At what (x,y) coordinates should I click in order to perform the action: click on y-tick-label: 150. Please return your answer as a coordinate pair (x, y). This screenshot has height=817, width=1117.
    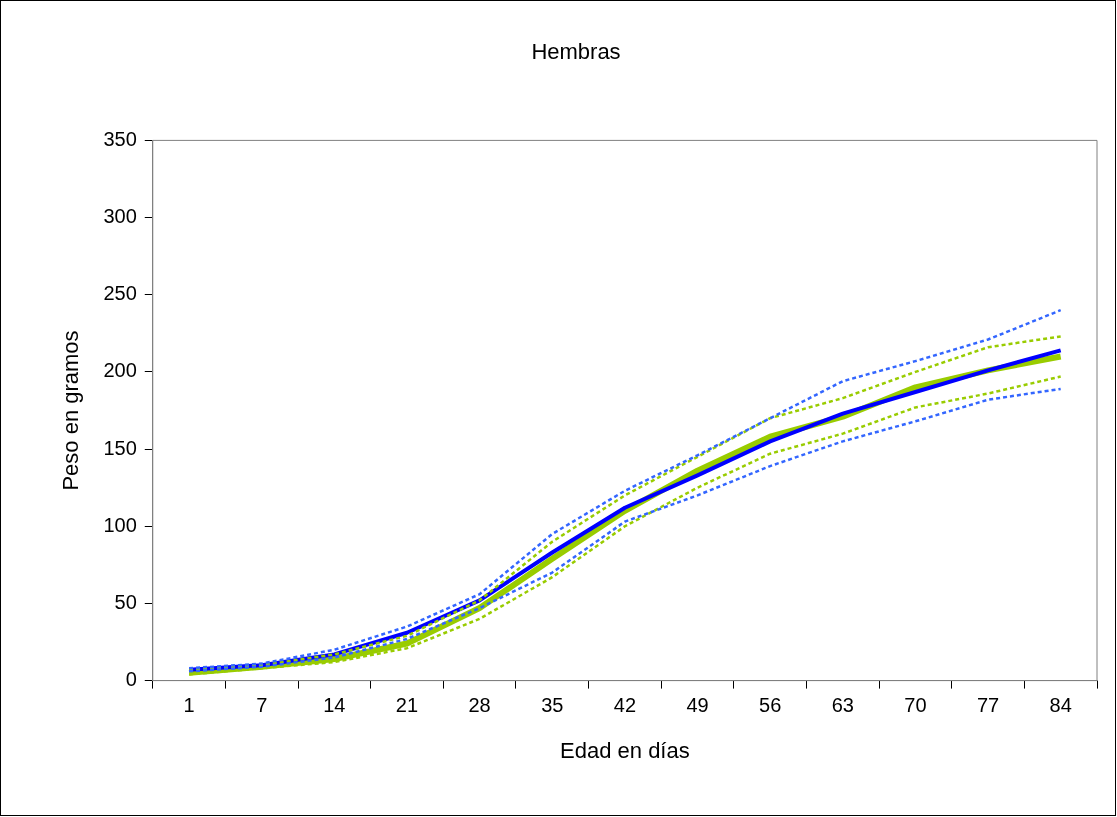
    Looking at the image, I should click on (120, 447).